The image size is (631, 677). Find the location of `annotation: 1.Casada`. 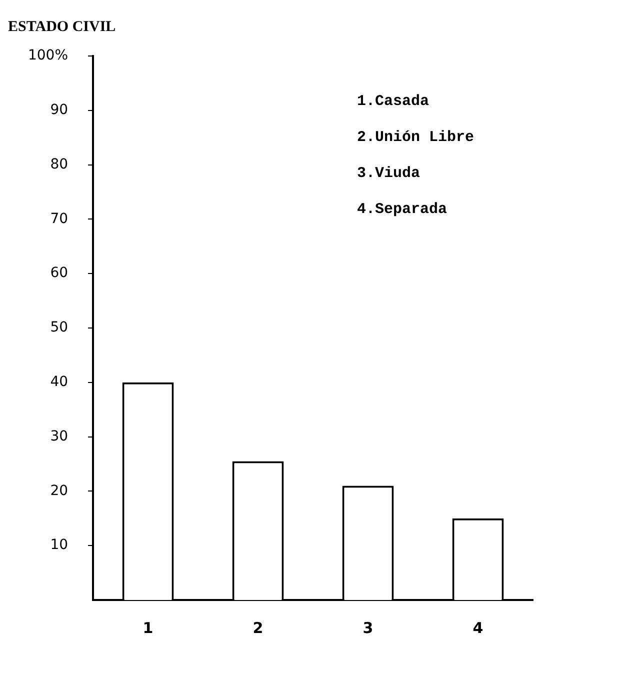

annotation: 1.Casada is located at coordinates (393, 101).